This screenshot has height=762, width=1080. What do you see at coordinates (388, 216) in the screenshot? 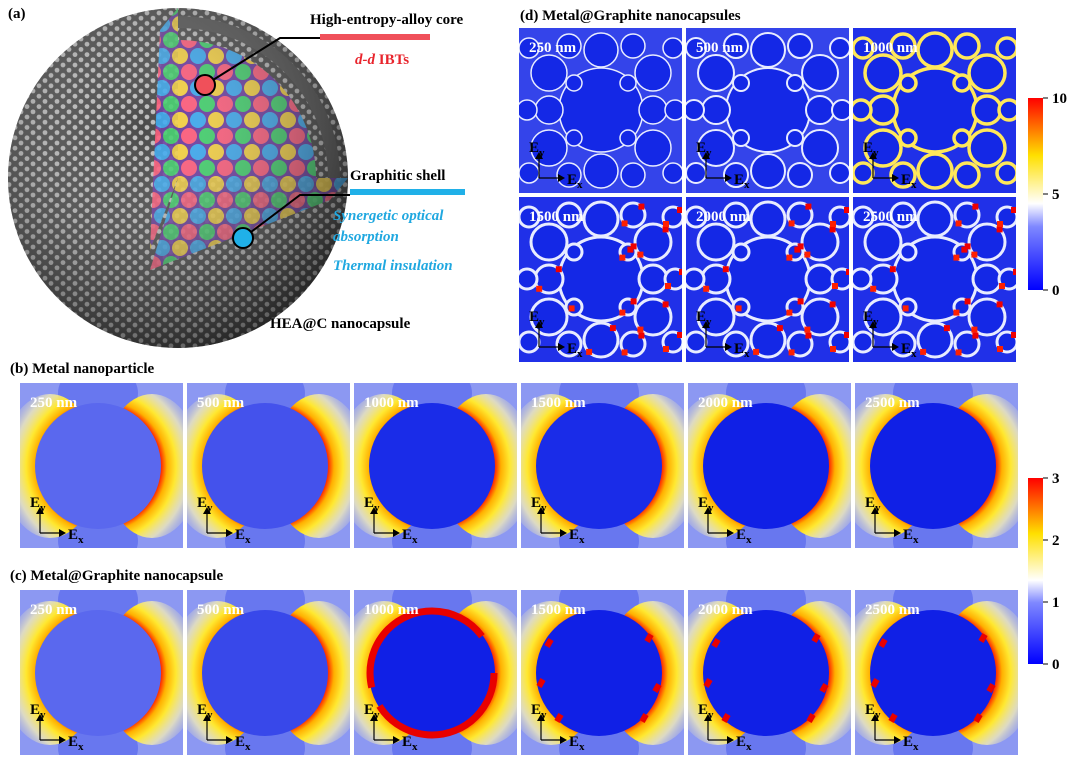
I see `shell-note: Synergetic optical` at bounding box center [388, 216].